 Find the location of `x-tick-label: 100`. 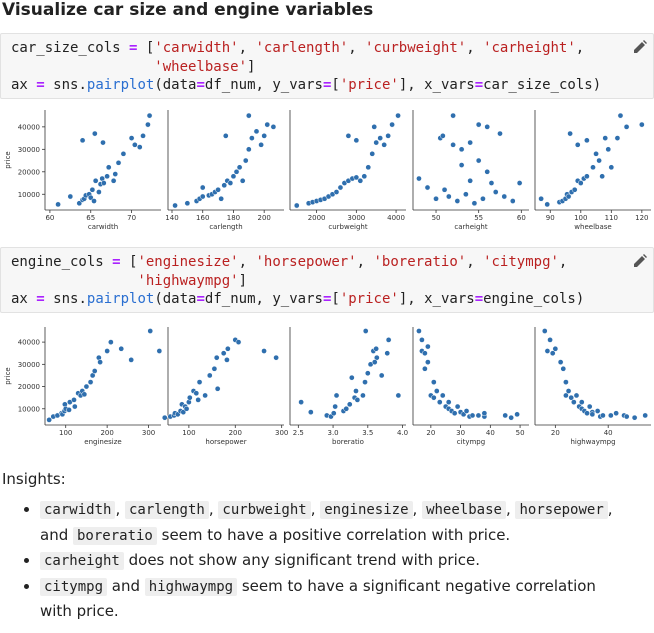

x-tick-label: 100 is located at coordinates (65, 433).